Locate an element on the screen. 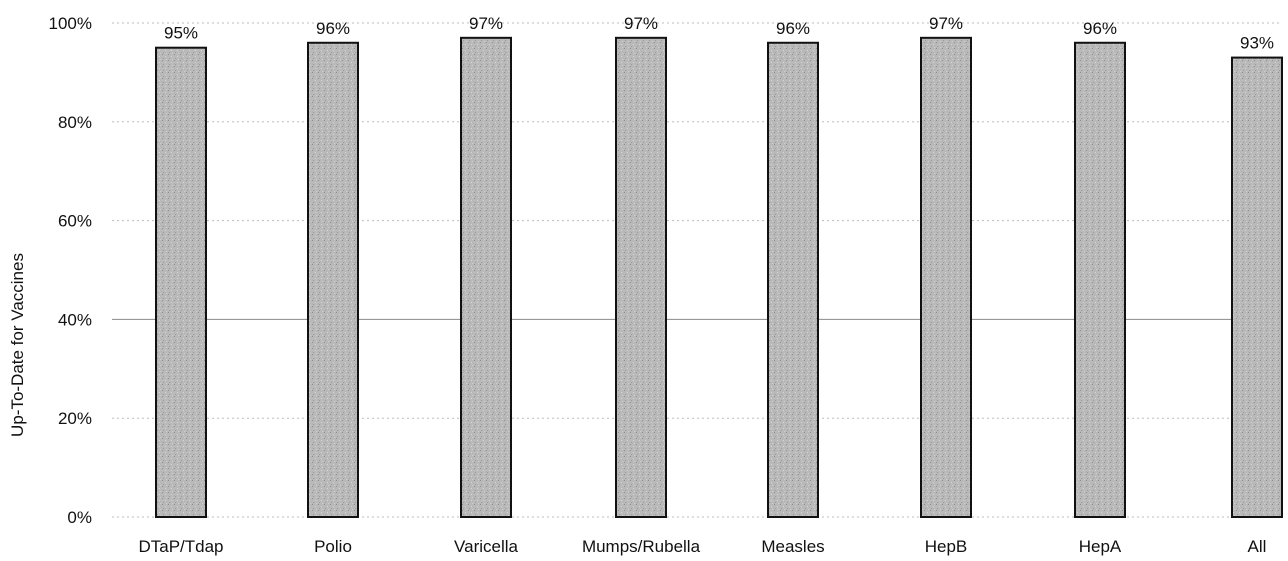 The width and height of the screenshot is (1288, 561). x-tick-label: DTaP/Tdap is located at coordinates (180, 546).